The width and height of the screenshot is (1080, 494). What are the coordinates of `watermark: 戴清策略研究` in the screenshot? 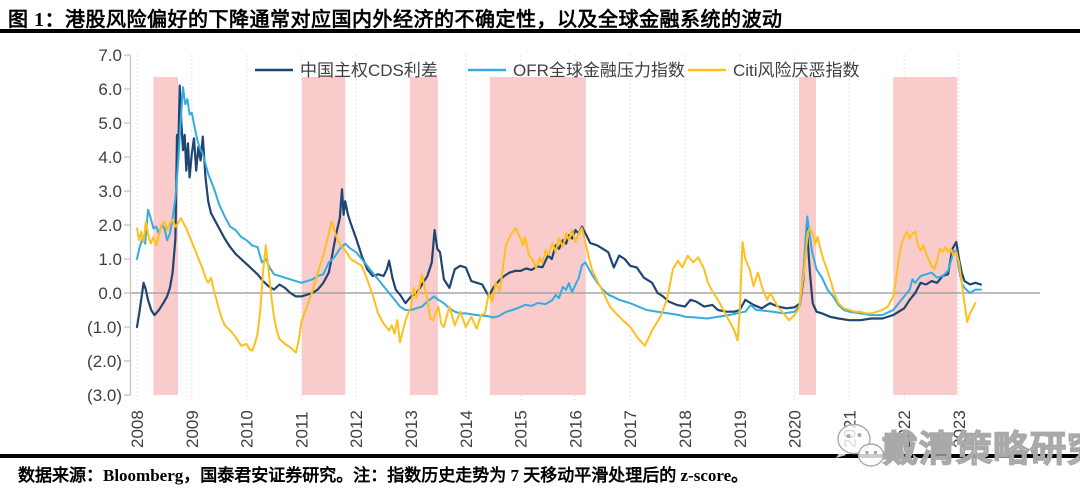 It's located at (958, 446).